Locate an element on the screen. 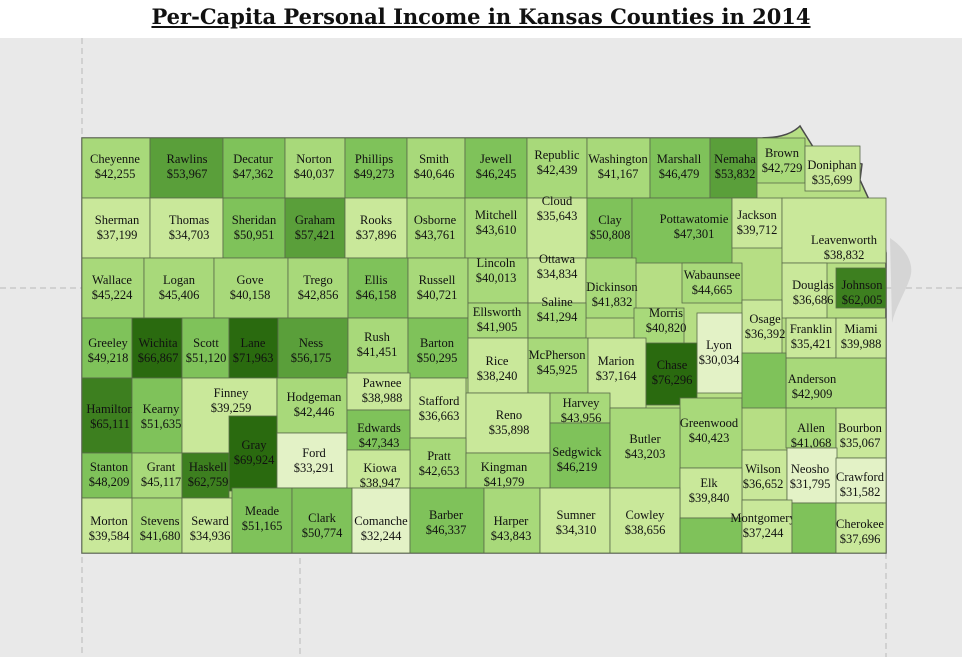  county-neosho: Neosho$31,795 is located at coordinates (812, 475).